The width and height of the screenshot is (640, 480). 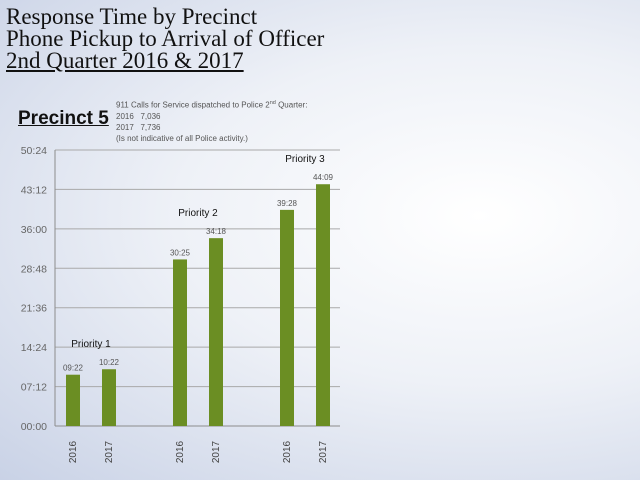 I want to click on precinct-label: Precinct 5, so click(x=63, y=118).